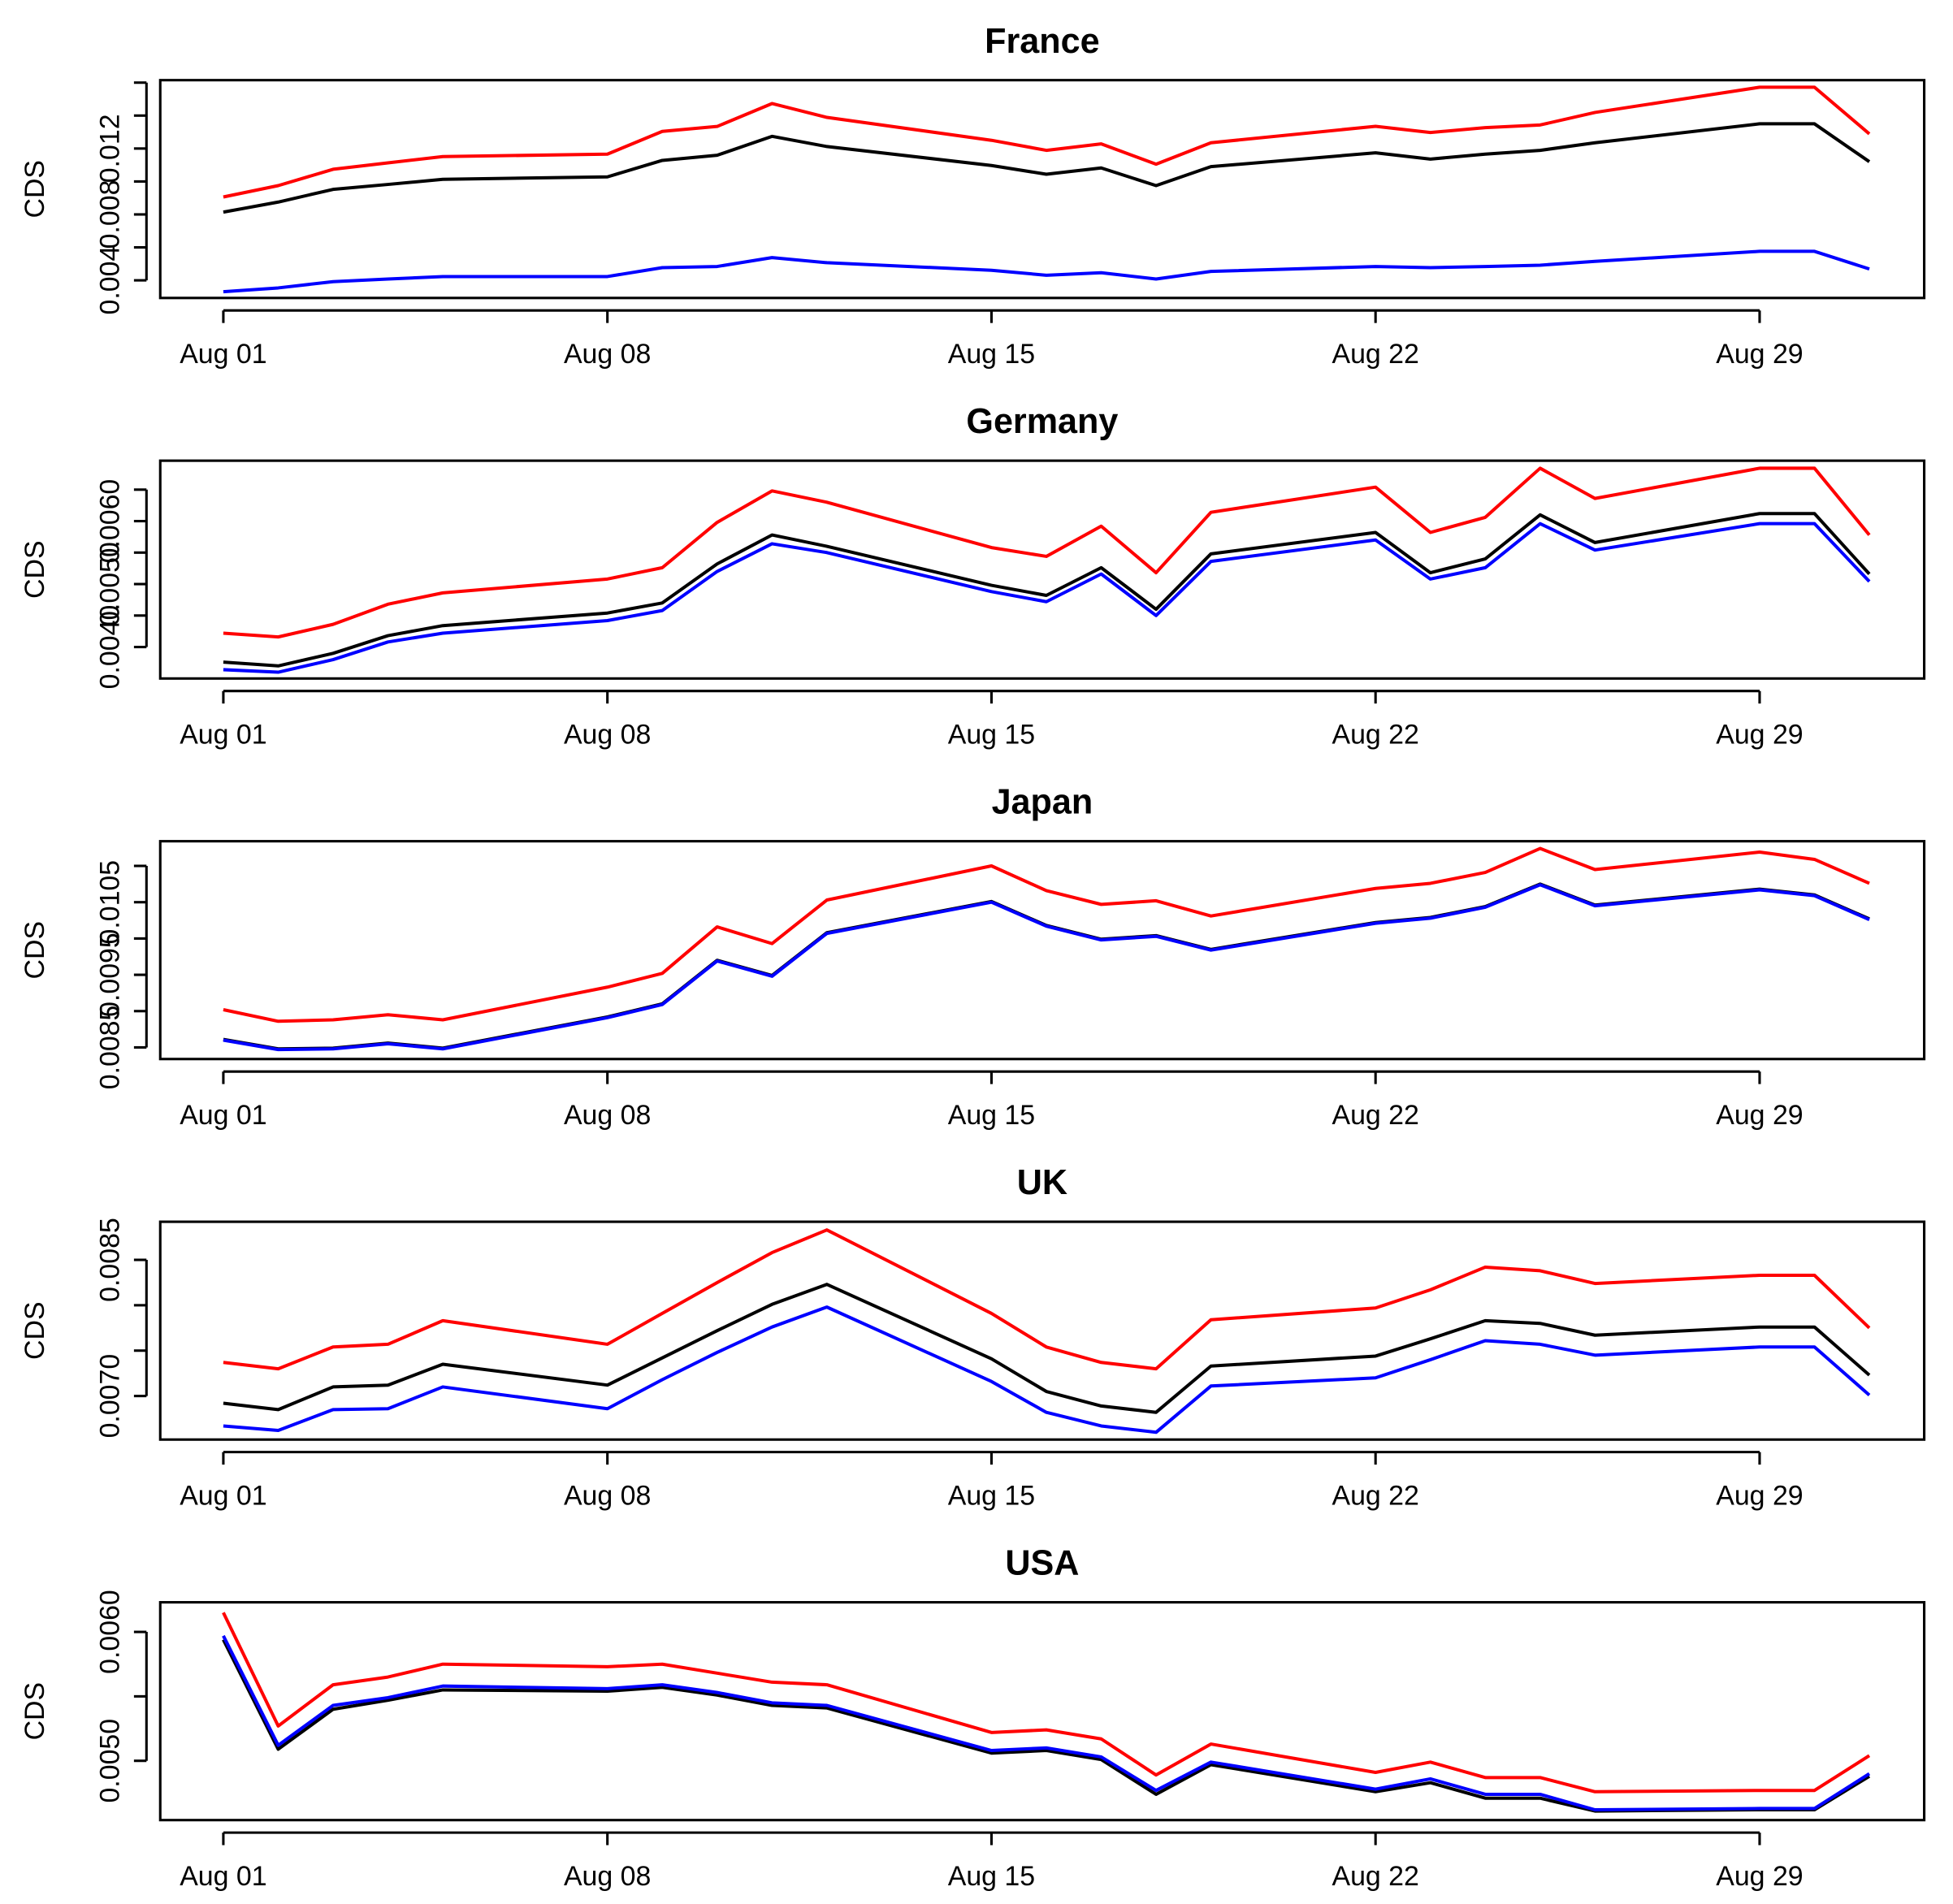 This screenshot has height=1904, width=1953. What do you see at coordinates (109, 280) in the screenshot?
I see `y-tick-label: 0.004` at bounding box center [109, 280].